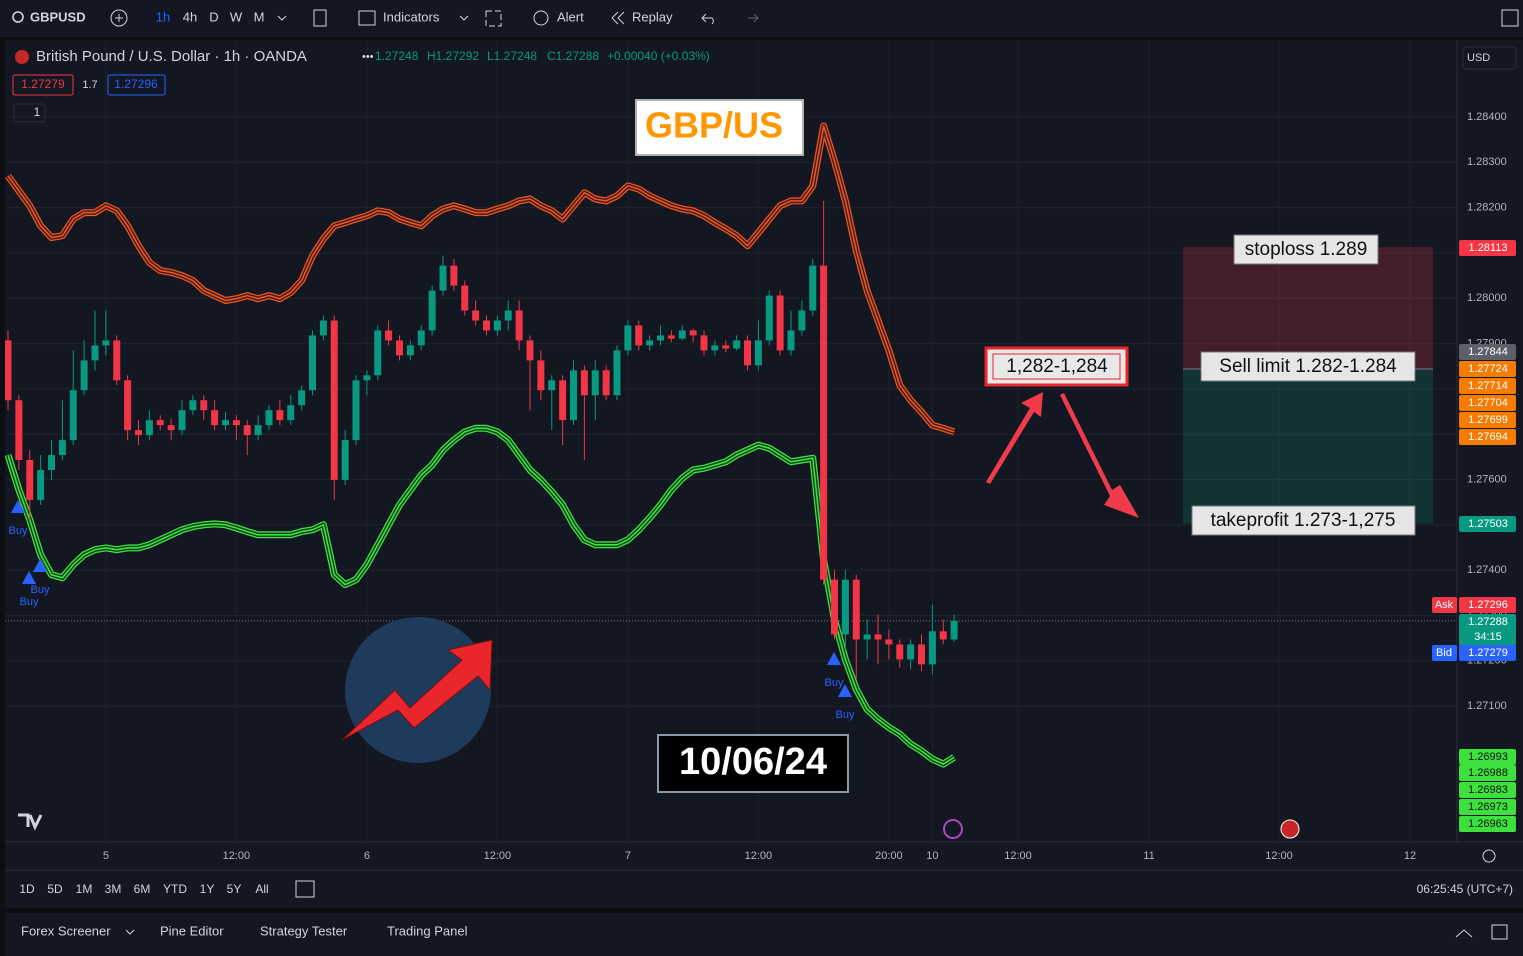 The height and width of the screenshot is (956, 1523). I want to click on range-button: 5Y, so click(234, 889).